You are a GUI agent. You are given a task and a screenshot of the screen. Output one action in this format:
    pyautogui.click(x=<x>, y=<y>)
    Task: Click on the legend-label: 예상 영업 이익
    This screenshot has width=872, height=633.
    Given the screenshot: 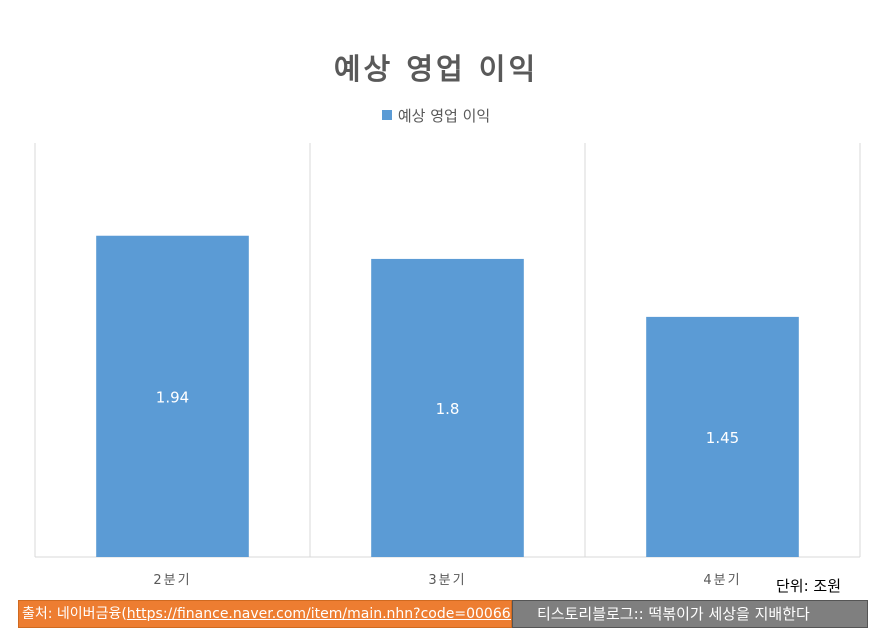 What is the action you would take?
    pyautogui.click(x=444, y=116)
    